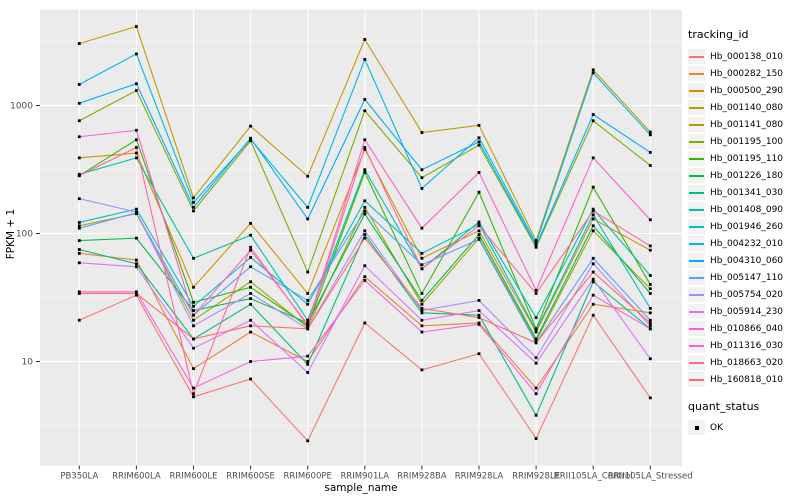  I want to click on x-tick-label: RRIM600SE, so click(250, 477).